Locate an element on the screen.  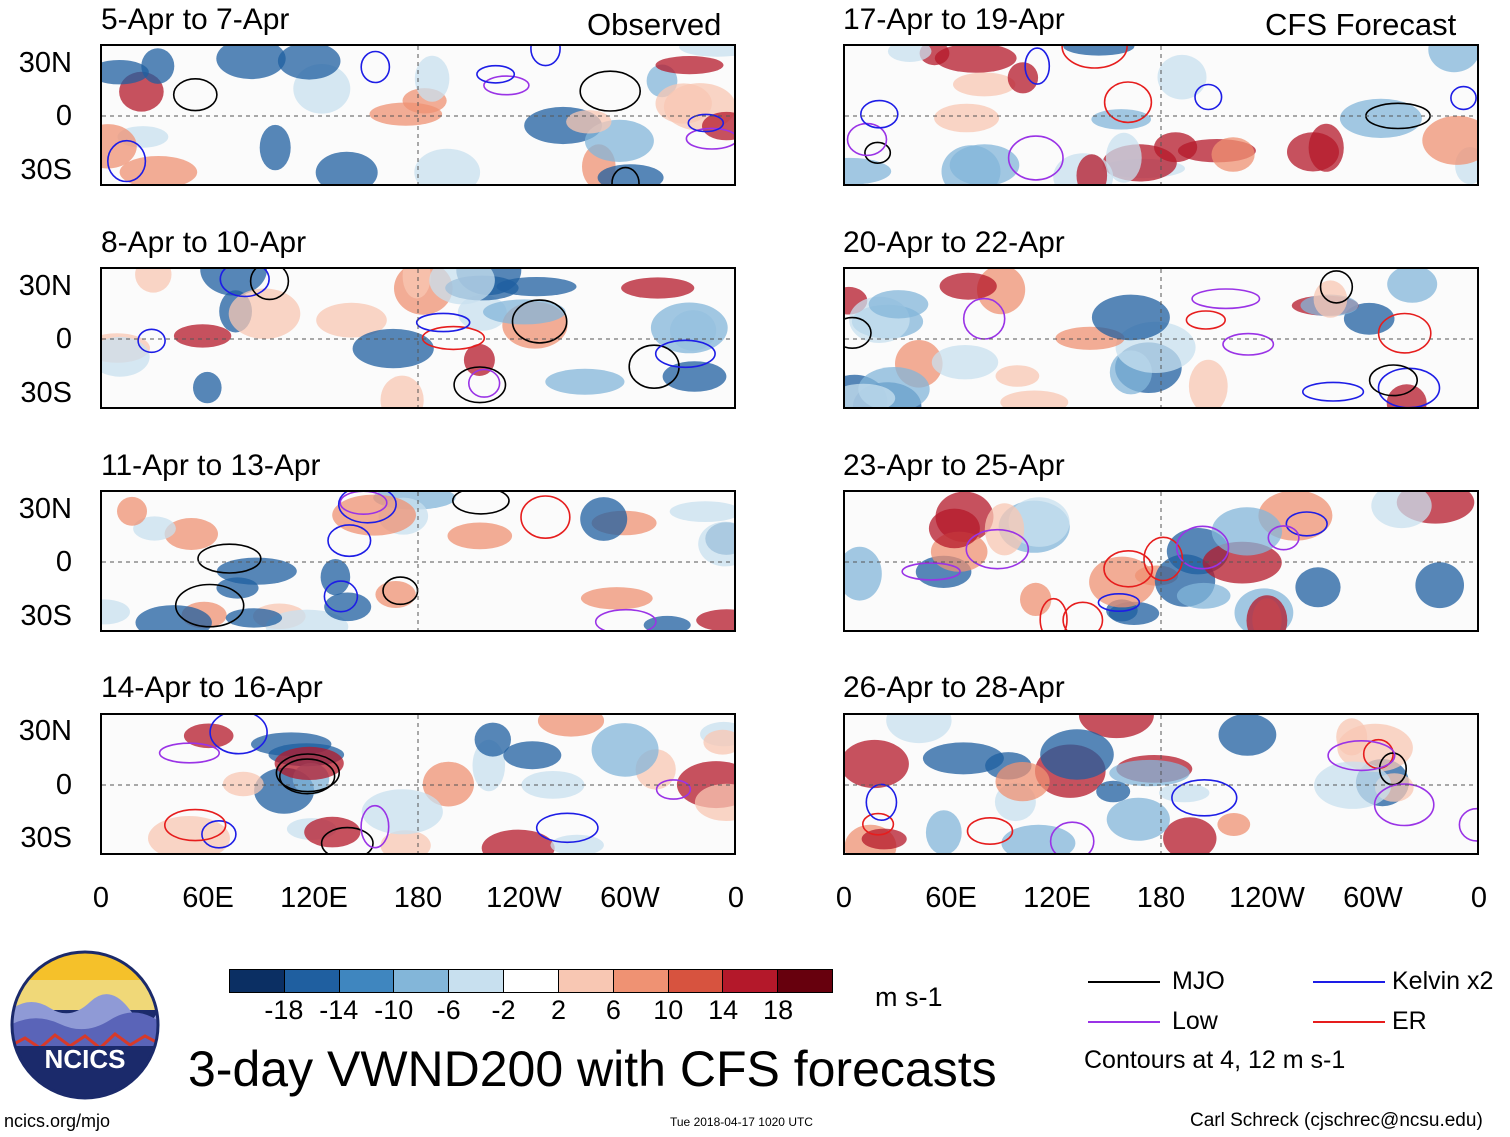
colorbar-tick-label: -2 is located at coordinates (503, 1010).